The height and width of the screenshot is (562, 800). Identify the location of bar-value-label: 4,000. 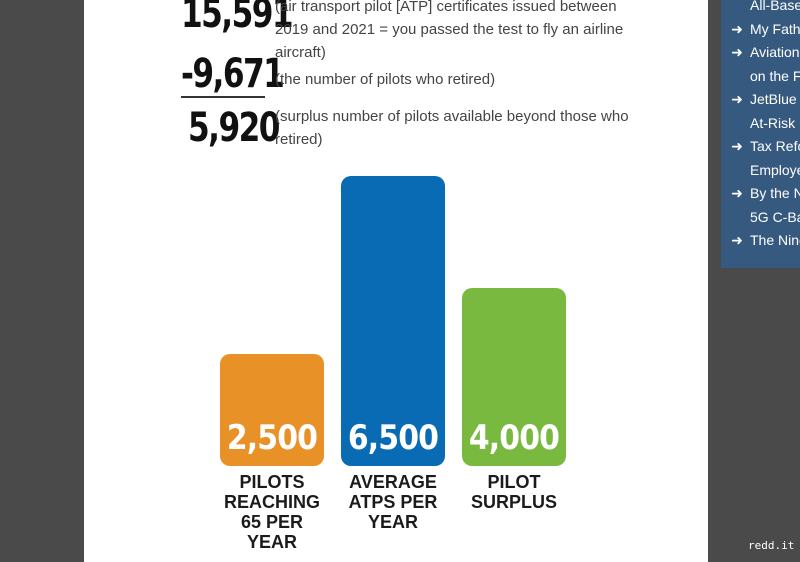
(514, 438).